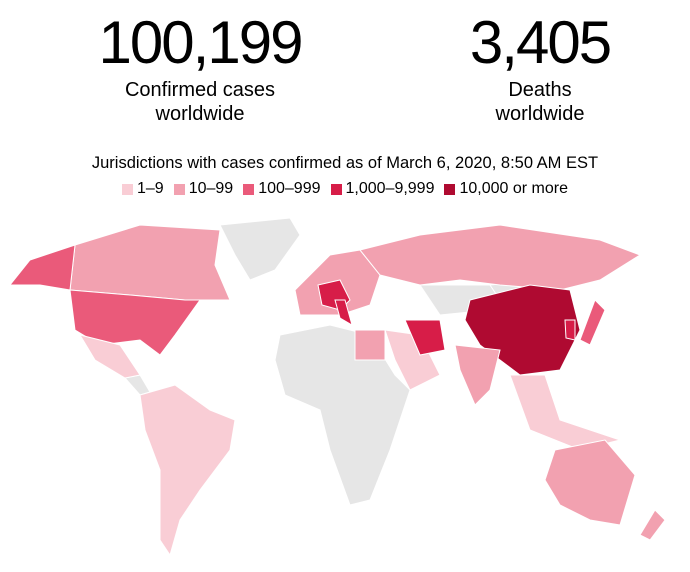  I want to click on legend-item: 100–999, so click(282, 189).